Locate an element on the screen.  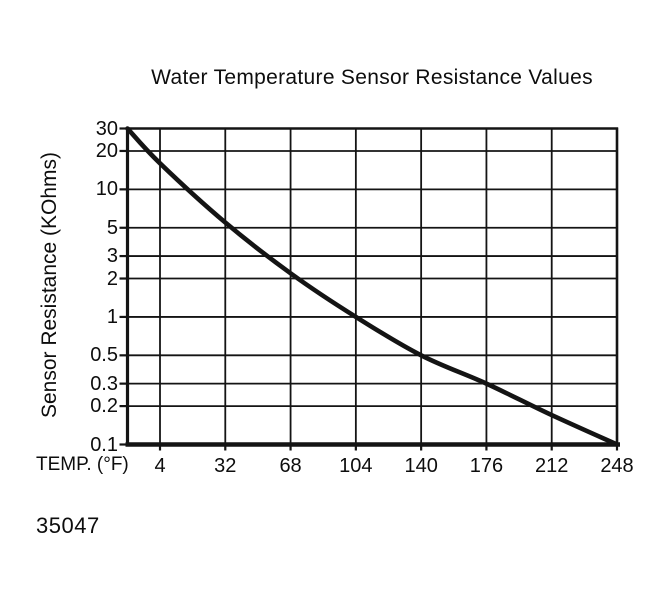
y-tick-label: 0.3 is located at coordinates (104, 383).